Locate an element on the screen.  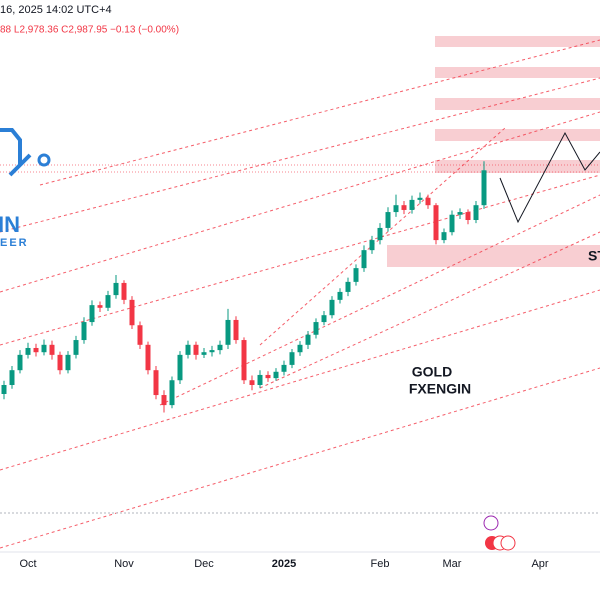
x-tick-label: Nov is located at coordinates (124, 564).